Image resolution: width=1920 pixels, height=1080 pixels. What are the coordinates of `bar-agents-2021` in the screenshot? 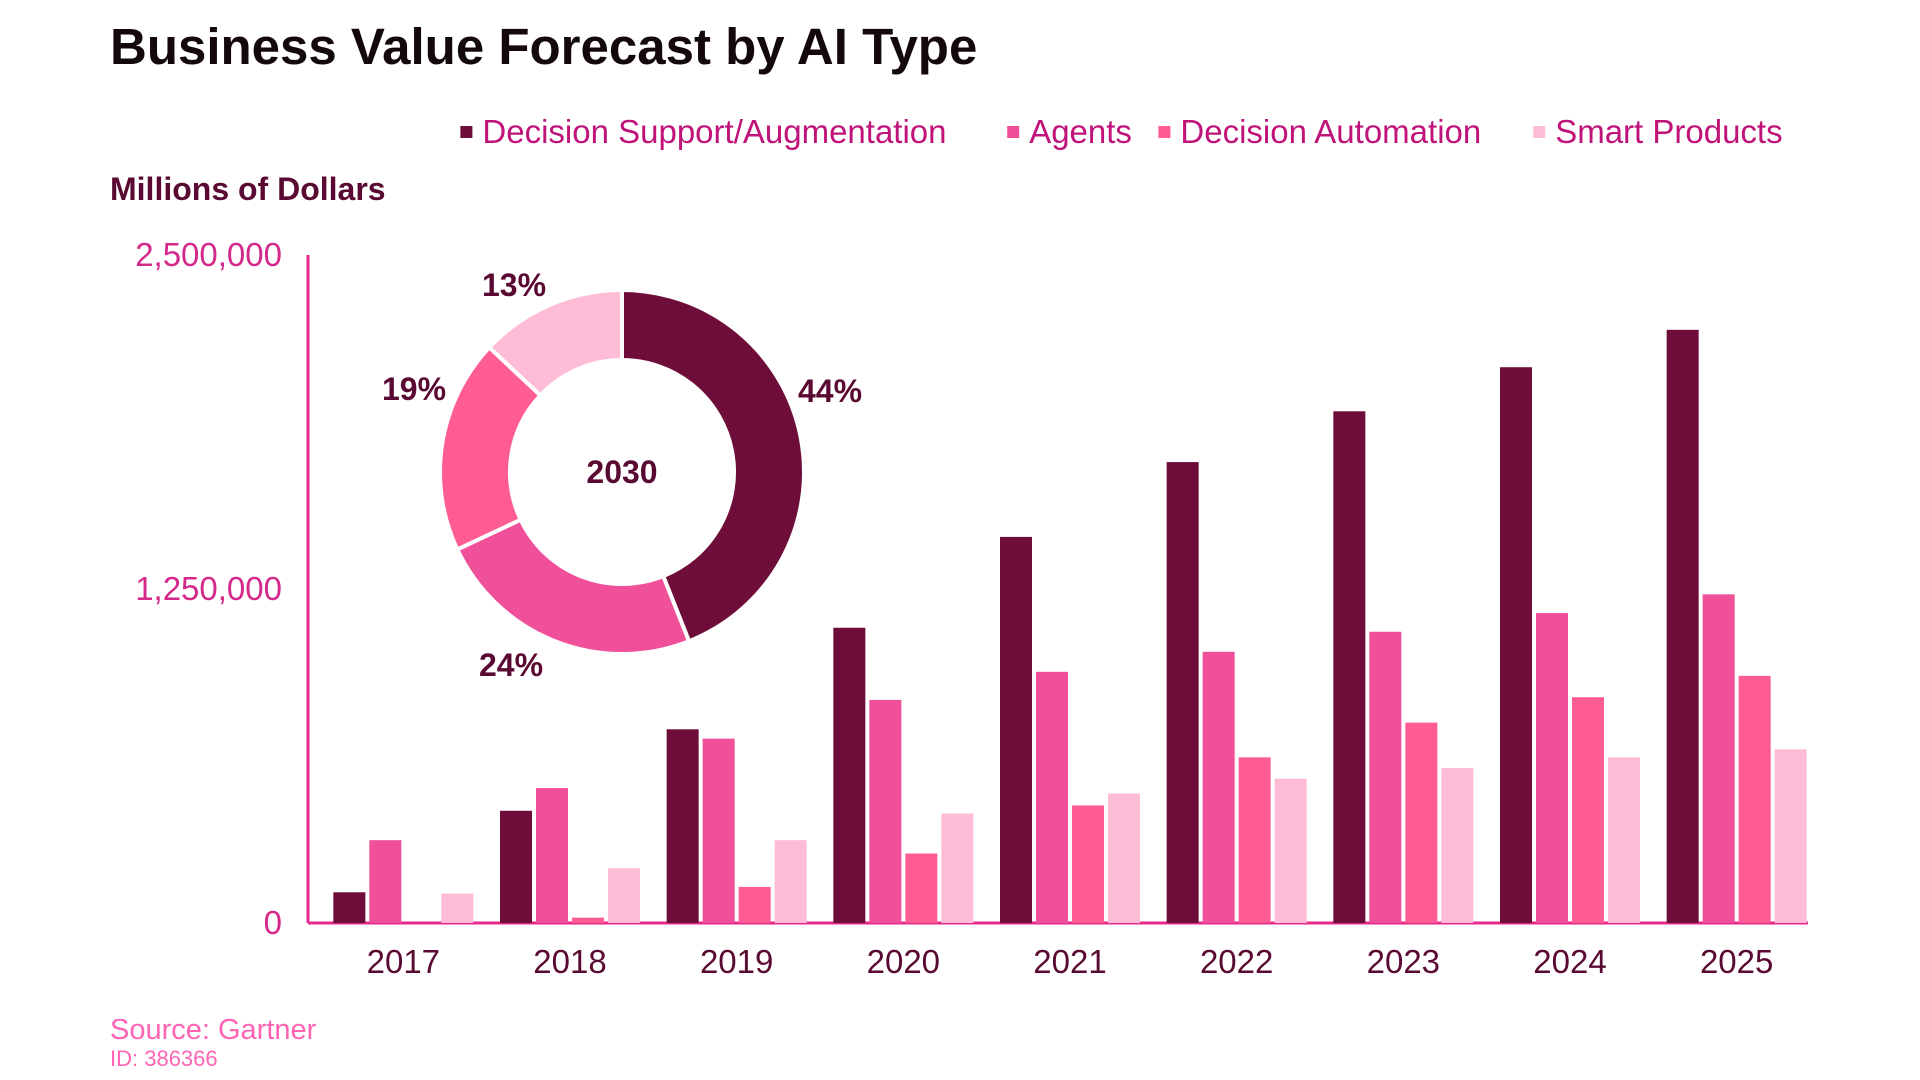 It's located at (1052, 797).